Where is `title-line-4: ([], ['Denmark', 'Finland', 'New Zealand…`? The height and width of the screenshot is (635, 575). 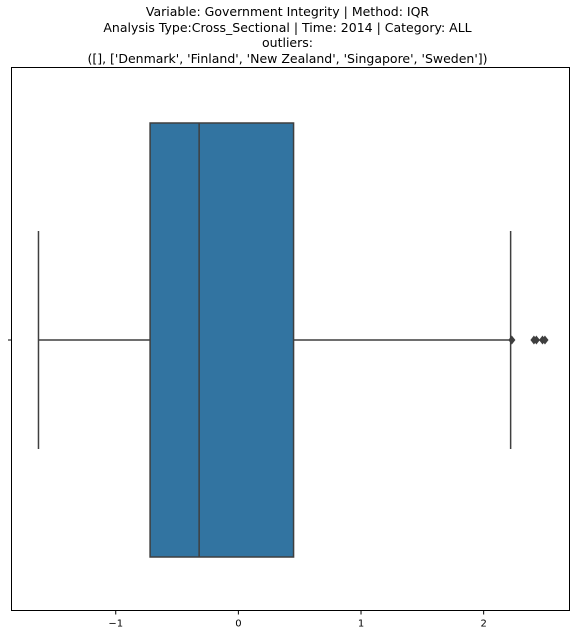
title-line-4: ([], ['Denmark', 'Finland', 'New Zealand… is located at coordinates (287, 58).